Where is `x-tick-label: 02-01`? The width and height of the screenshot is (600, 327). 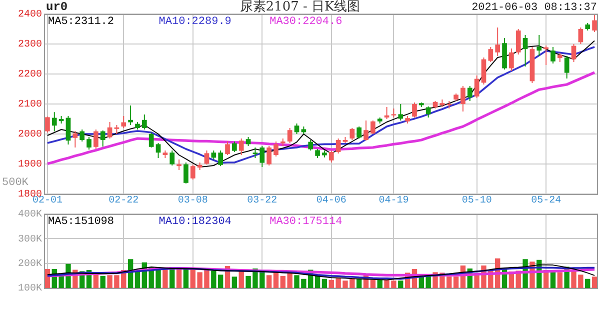 x-tick-label: 02-01 is located at coordinates (47, 201).